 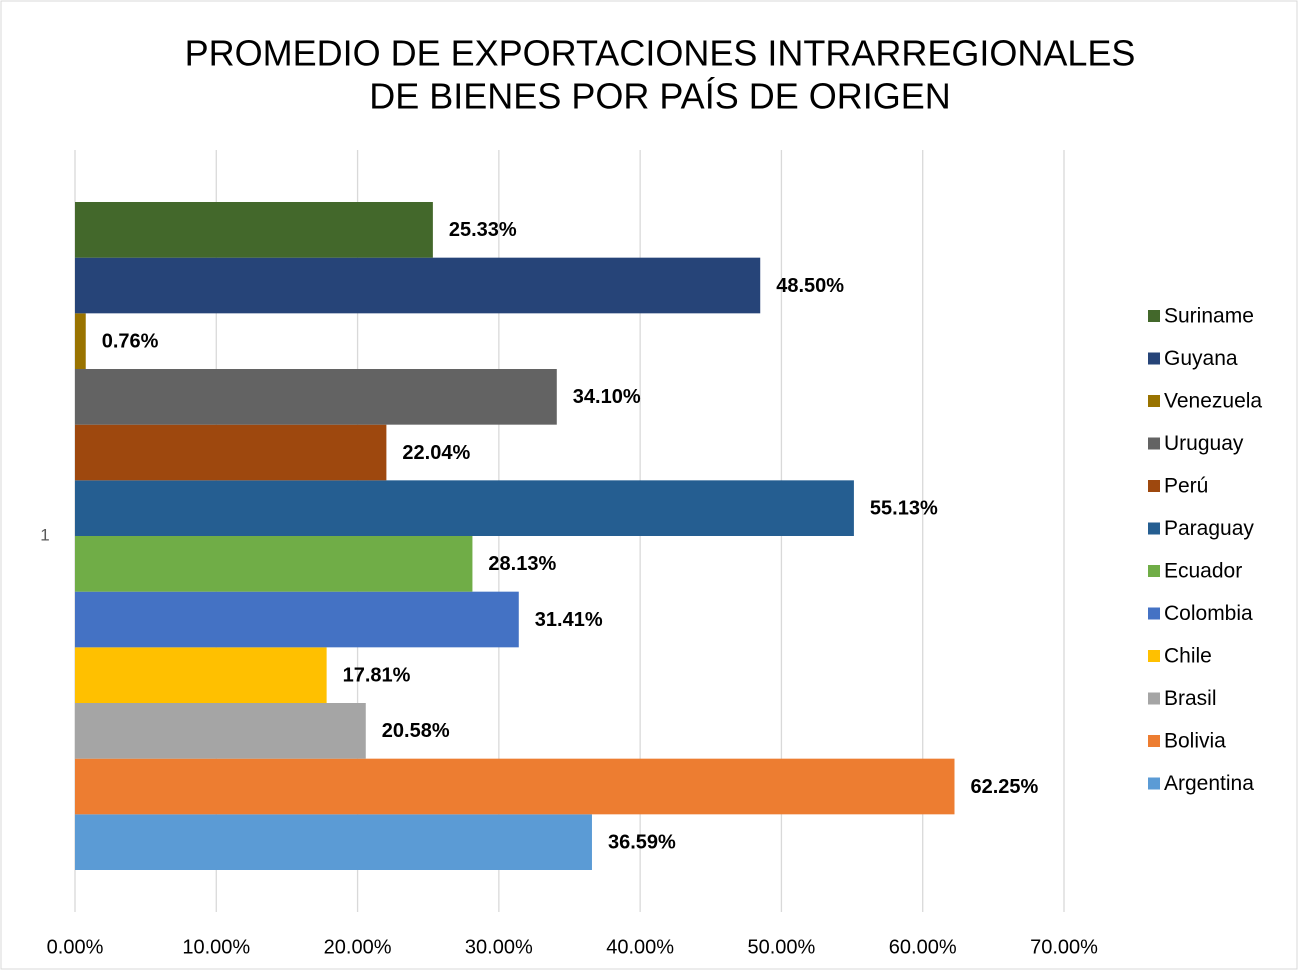 I want to click on legend-label: Ecuador, so click(x=1203, y=571).